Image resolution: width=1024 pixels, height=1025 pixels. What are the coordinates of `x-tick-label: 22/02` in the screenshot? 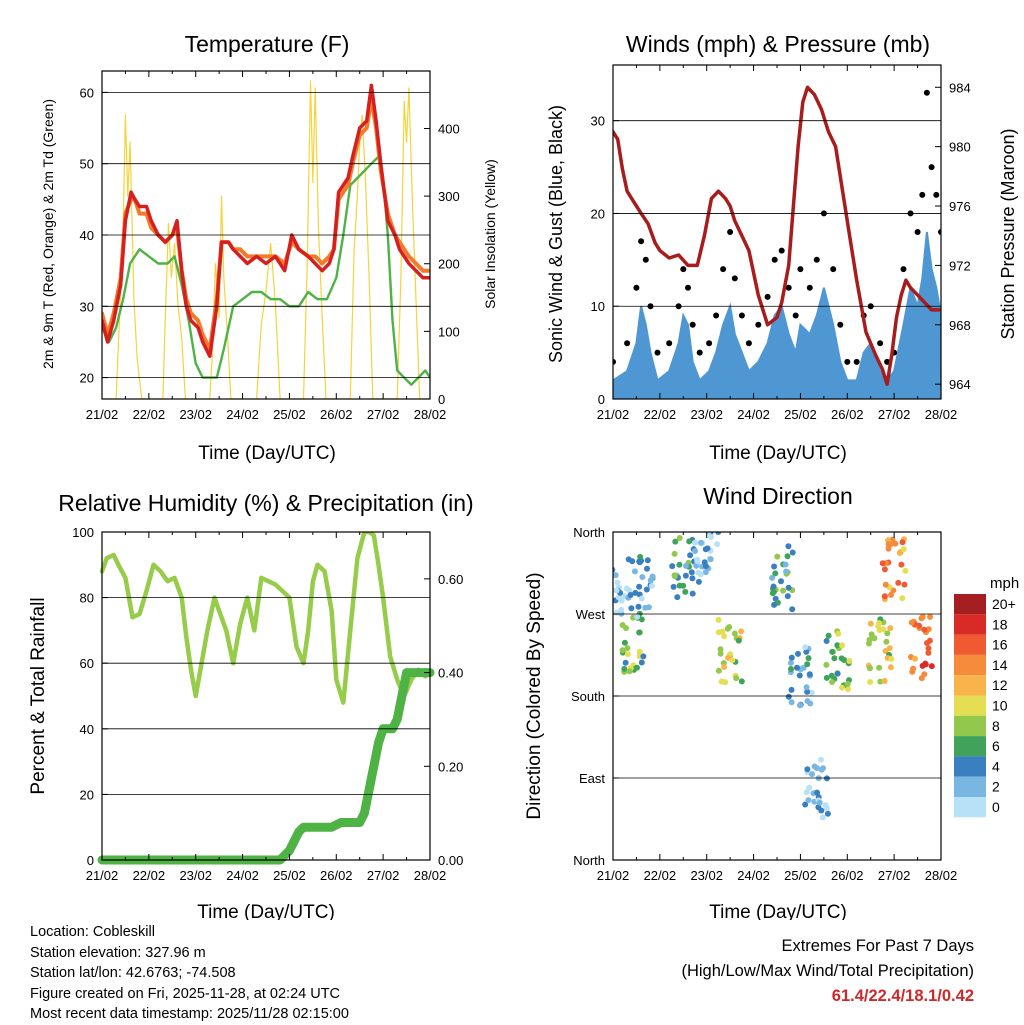 It's located at (660, 875).